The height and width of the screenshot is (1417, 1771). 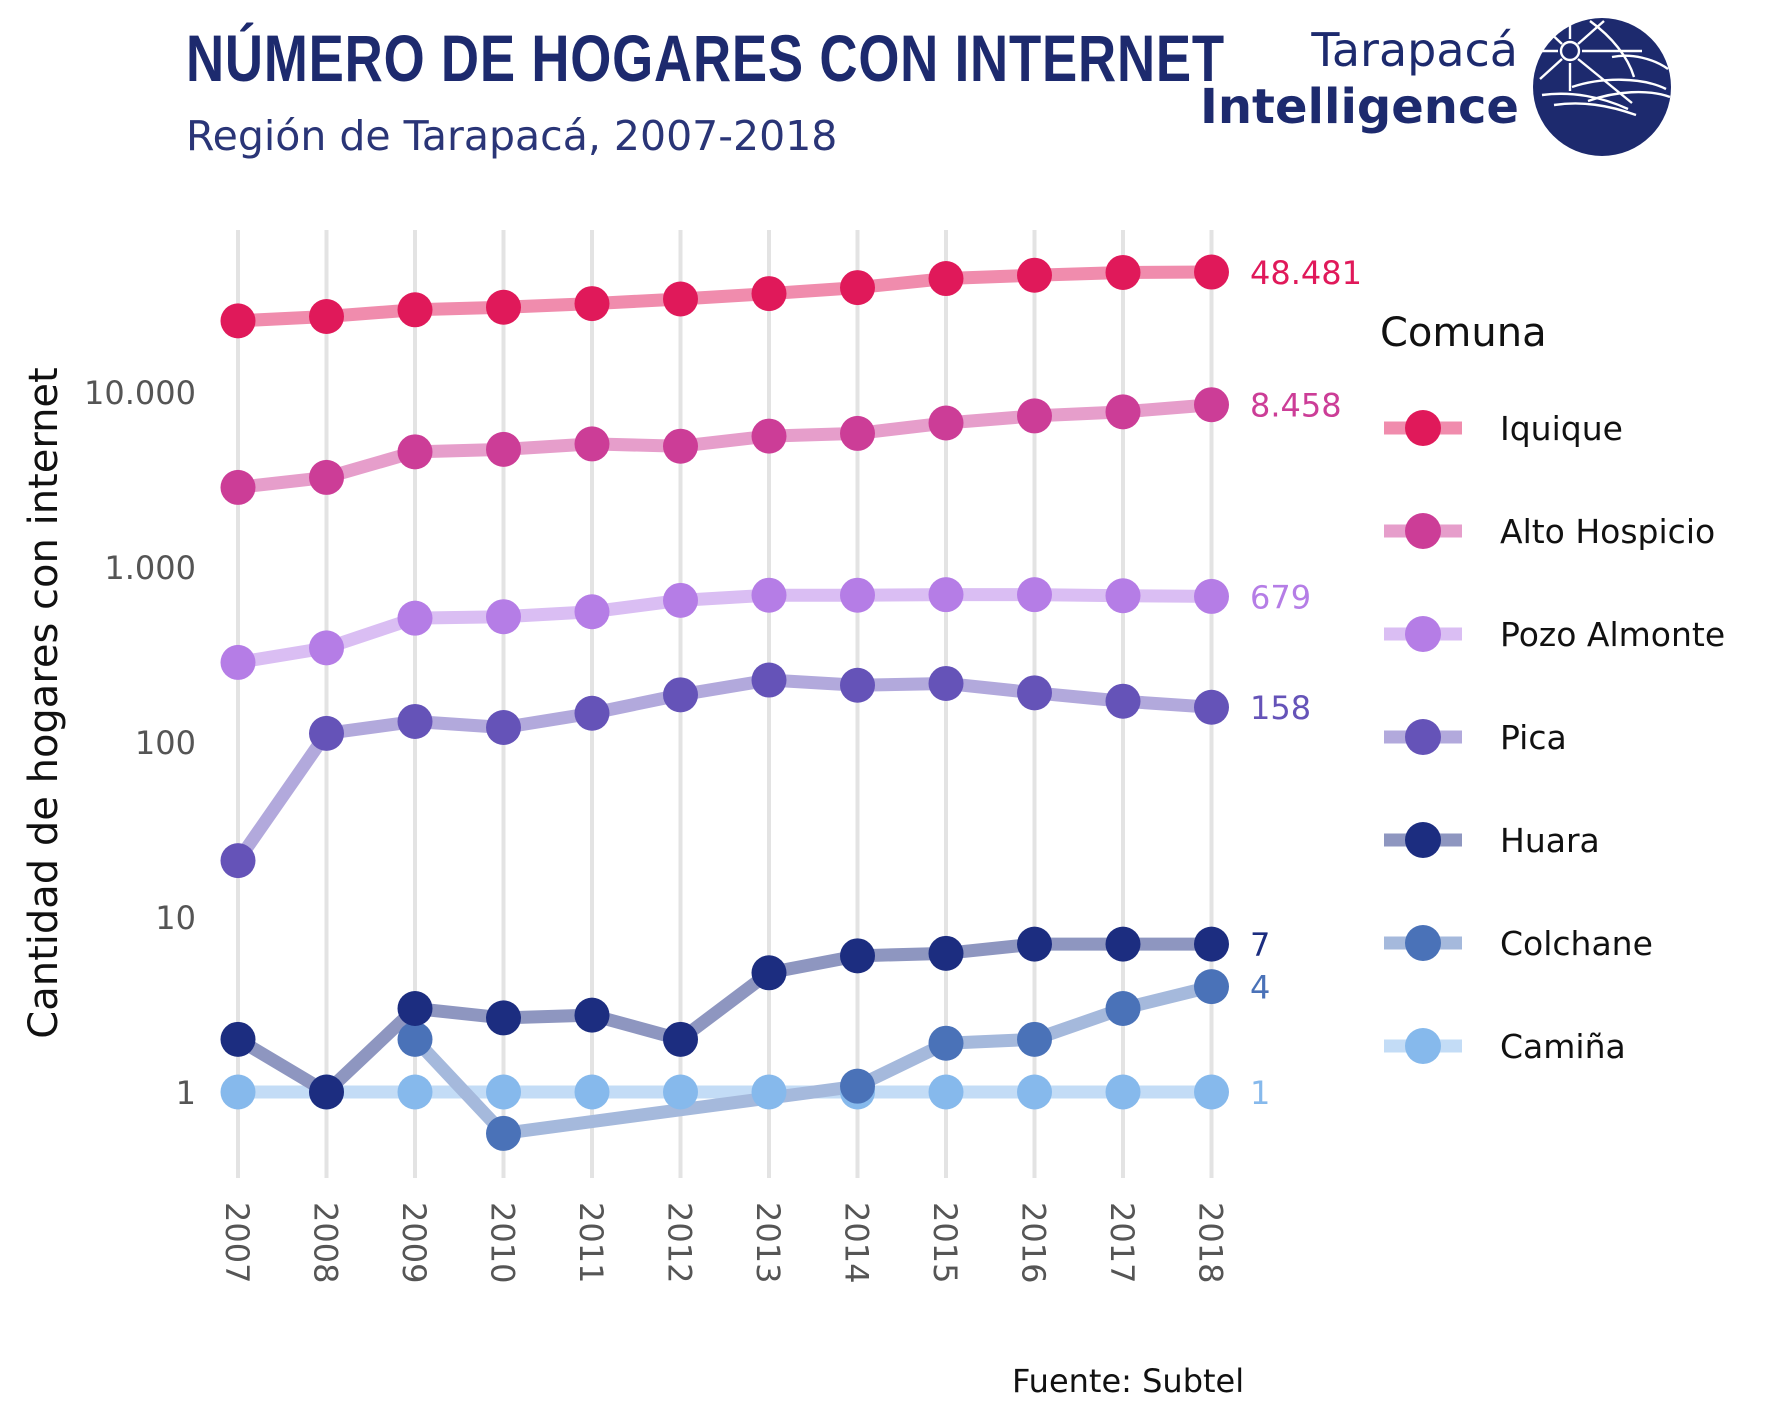 What do you see at coordinates (1475, 737) in the screenshot?
I see `legend-item: Pica` at bounding box center [1475, 737].